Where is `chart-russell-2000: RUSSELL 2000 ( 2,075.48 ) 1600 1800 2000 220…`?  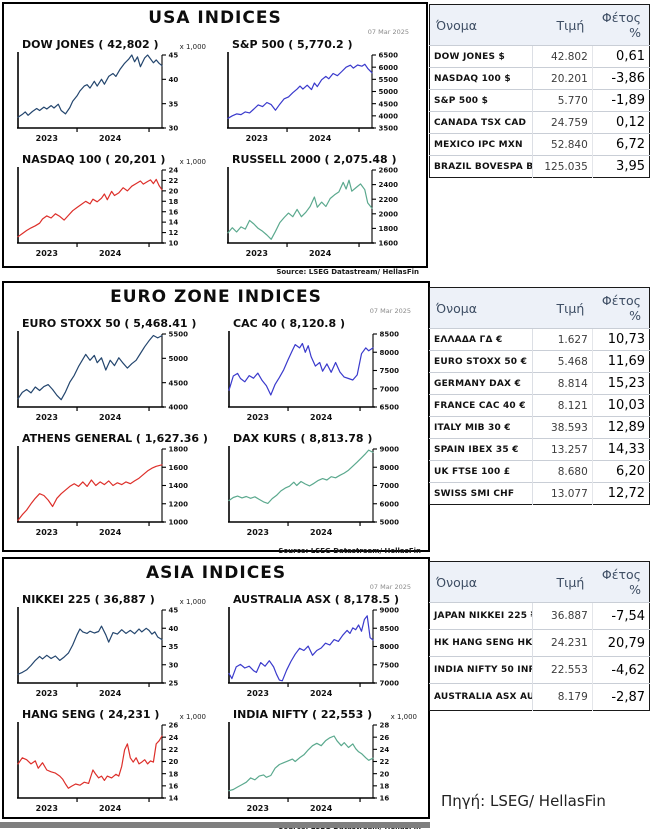 chart-russell-2000: RUSSELL 2000 ( 2,075.48 ) 1600 1800 2000 220… is located at coordinates (318, 210).